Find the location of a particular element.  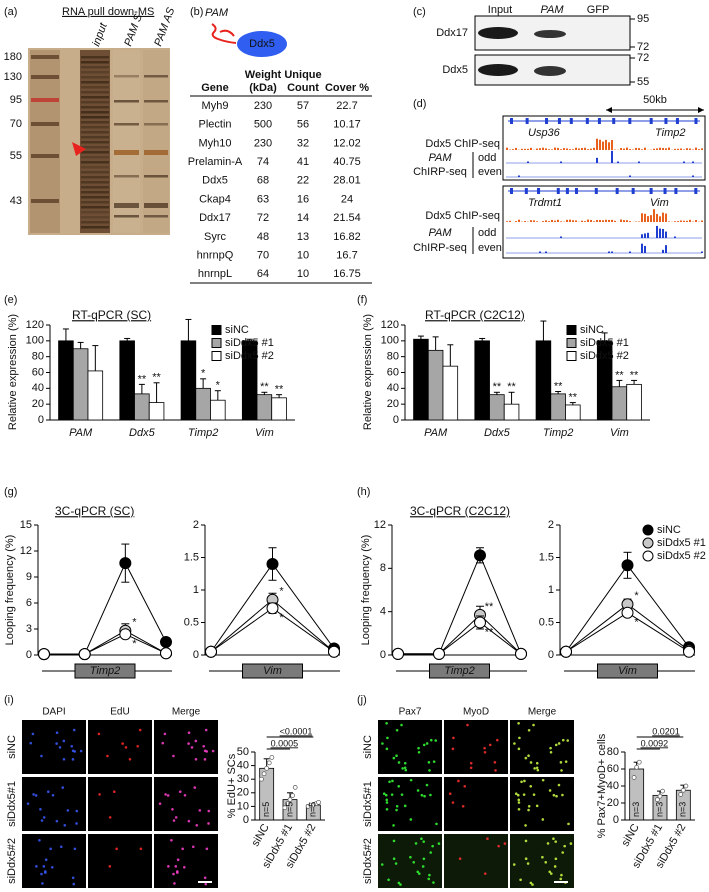

blot-band is located at coordinates (498, 33).